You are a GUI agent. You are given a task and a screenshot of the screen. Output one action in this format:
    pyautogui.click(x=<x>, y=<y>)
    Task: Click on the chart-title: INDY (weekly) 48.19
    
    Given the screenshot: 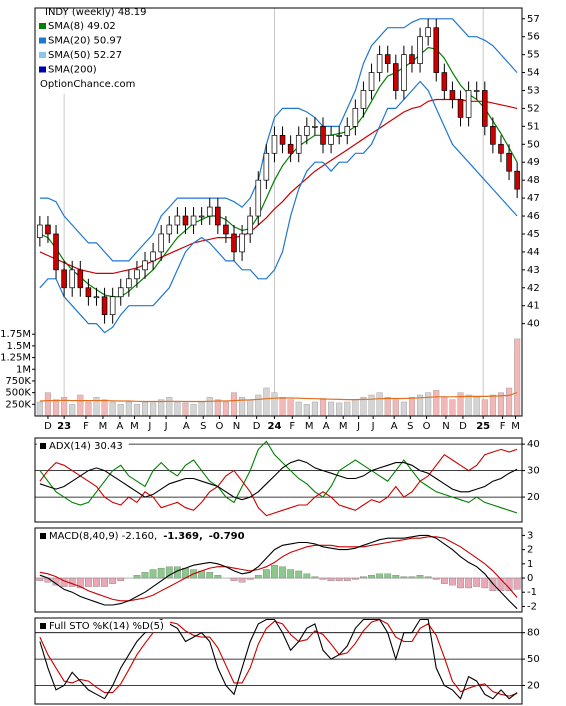 What is the action you would take?
    pyautogui.click(x=95, y=12)
    